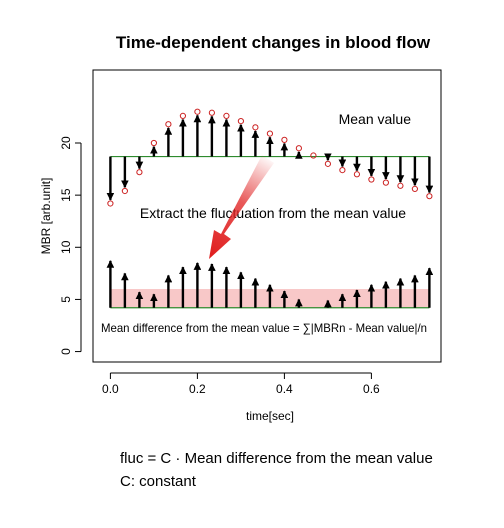 Image resolution: width=504 pixels, height=528 pixels. Describe the element at coordinates (66, 299) in the screenshot. I see `y-tick-label: 5` at that location.